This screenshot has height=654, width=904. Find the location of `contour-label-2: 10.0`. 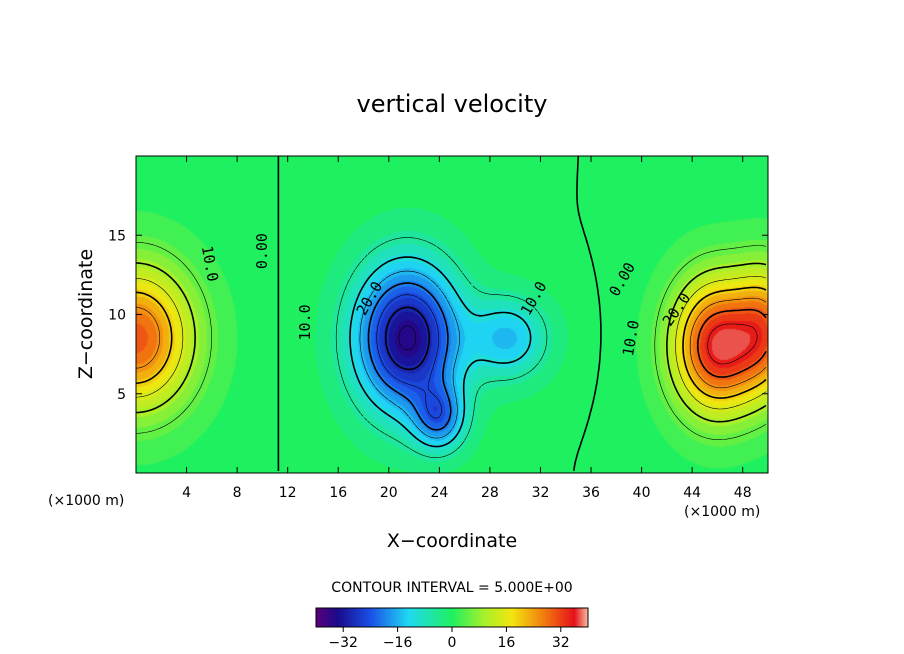

contour-label-2: 10.0 is located at coordinates (305, 322).